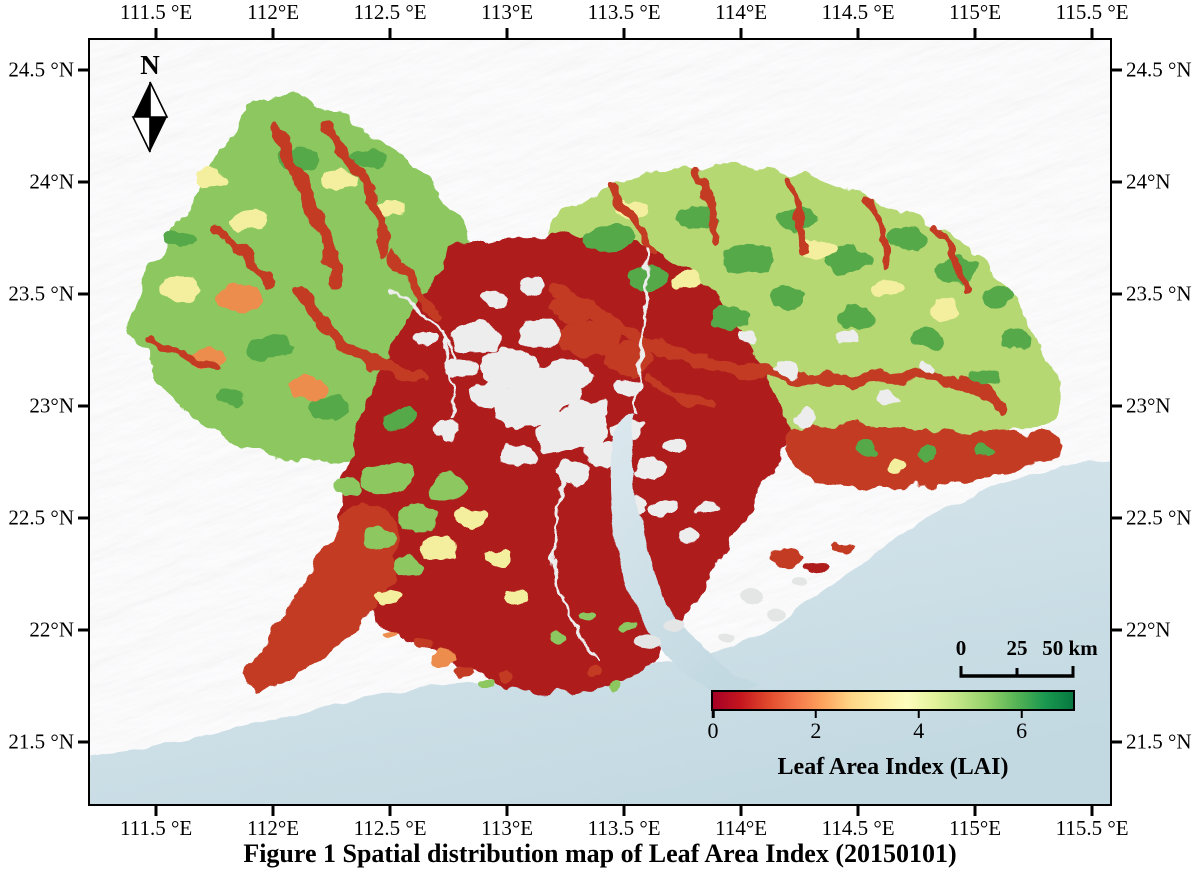 Image resolution: width=1200 pixels, height=880 pixels. What do you see at coordinates (390, 12) in the screenshot?
I see `lon-label-top: 112.5 °E` at bounding box center [390, 12].